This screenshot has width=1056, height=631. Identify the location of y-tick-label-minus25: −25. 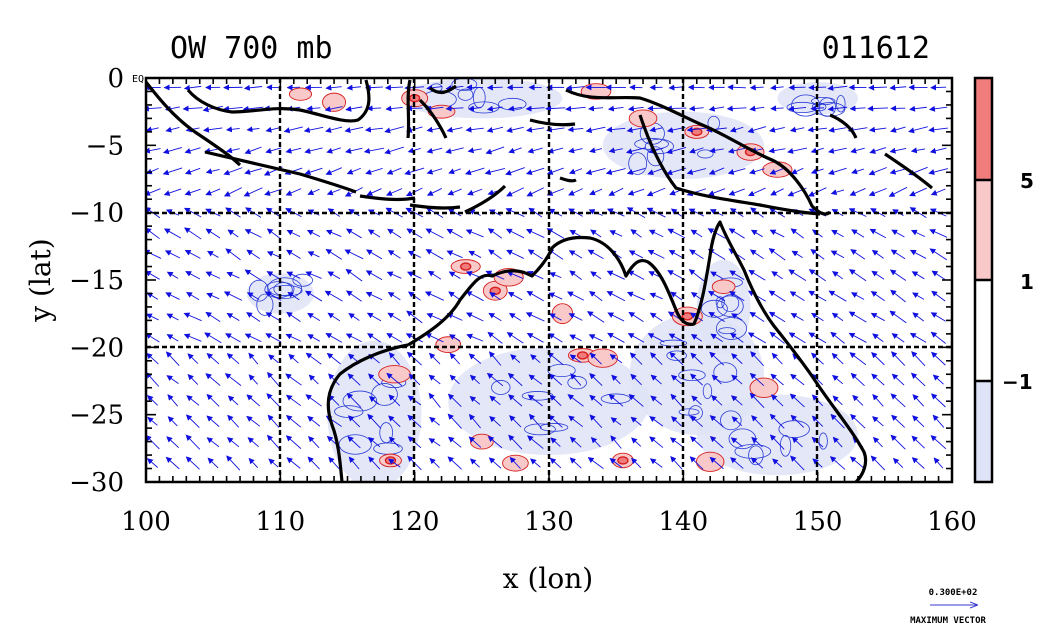
(96, 416).